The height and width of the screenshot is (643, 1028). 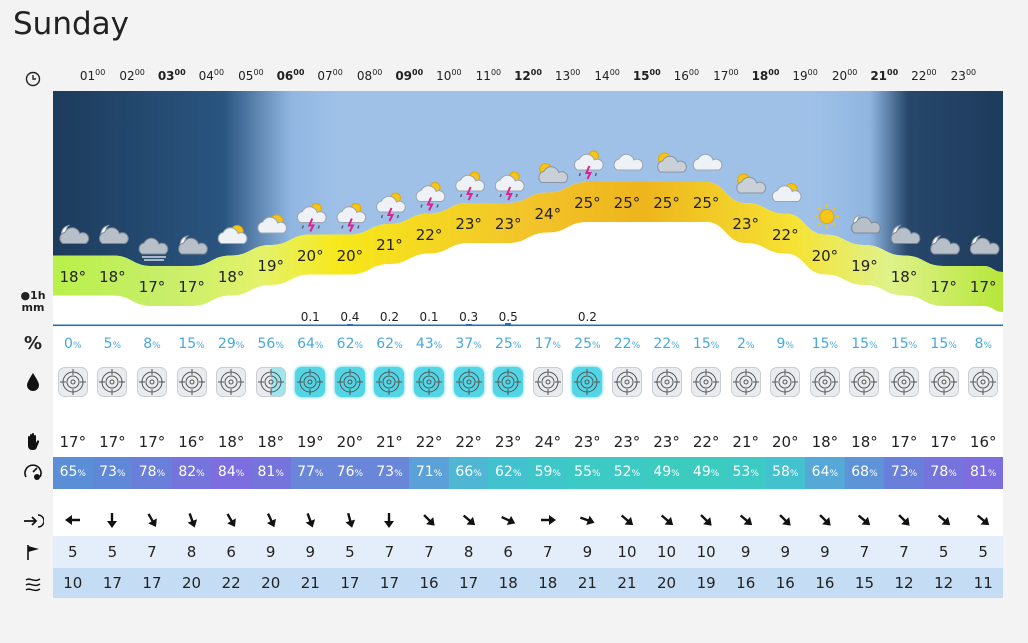 I want to click on raindrop-icon, so click(x=33, y=384).